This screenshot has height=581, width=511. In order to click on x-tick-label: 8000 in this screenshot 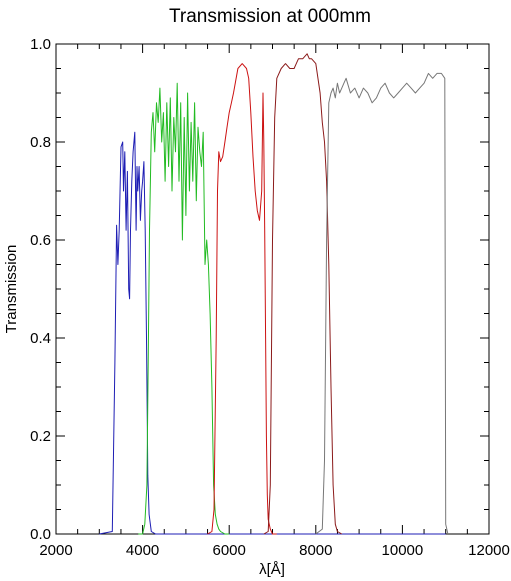, I will do `click(315, 550)`.